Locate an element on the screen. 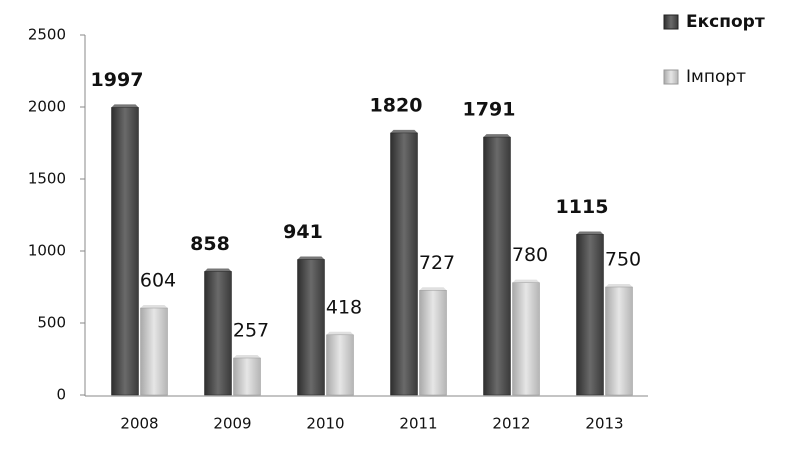 The image size is (800, 456). value-label: 1791 is located at coordinates (489, 110).